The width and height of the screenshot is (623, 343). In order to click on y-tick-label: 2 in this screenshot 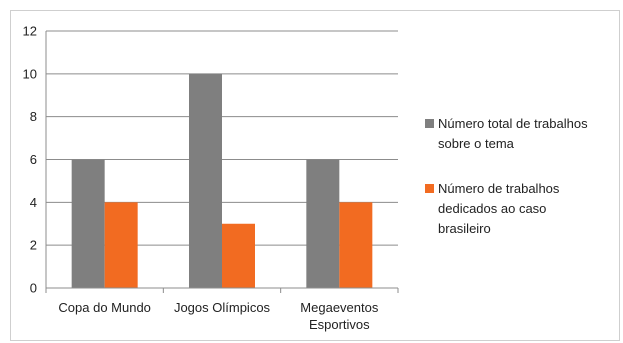, I will do `click(33, 245)`.